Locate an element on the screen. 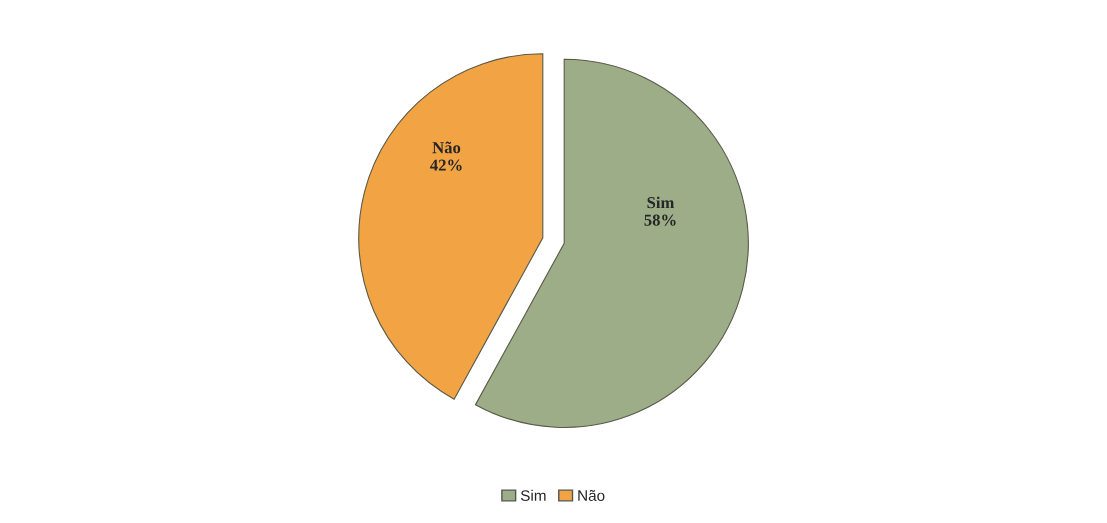  legend-label: Não is located at coordinates (591, 495).